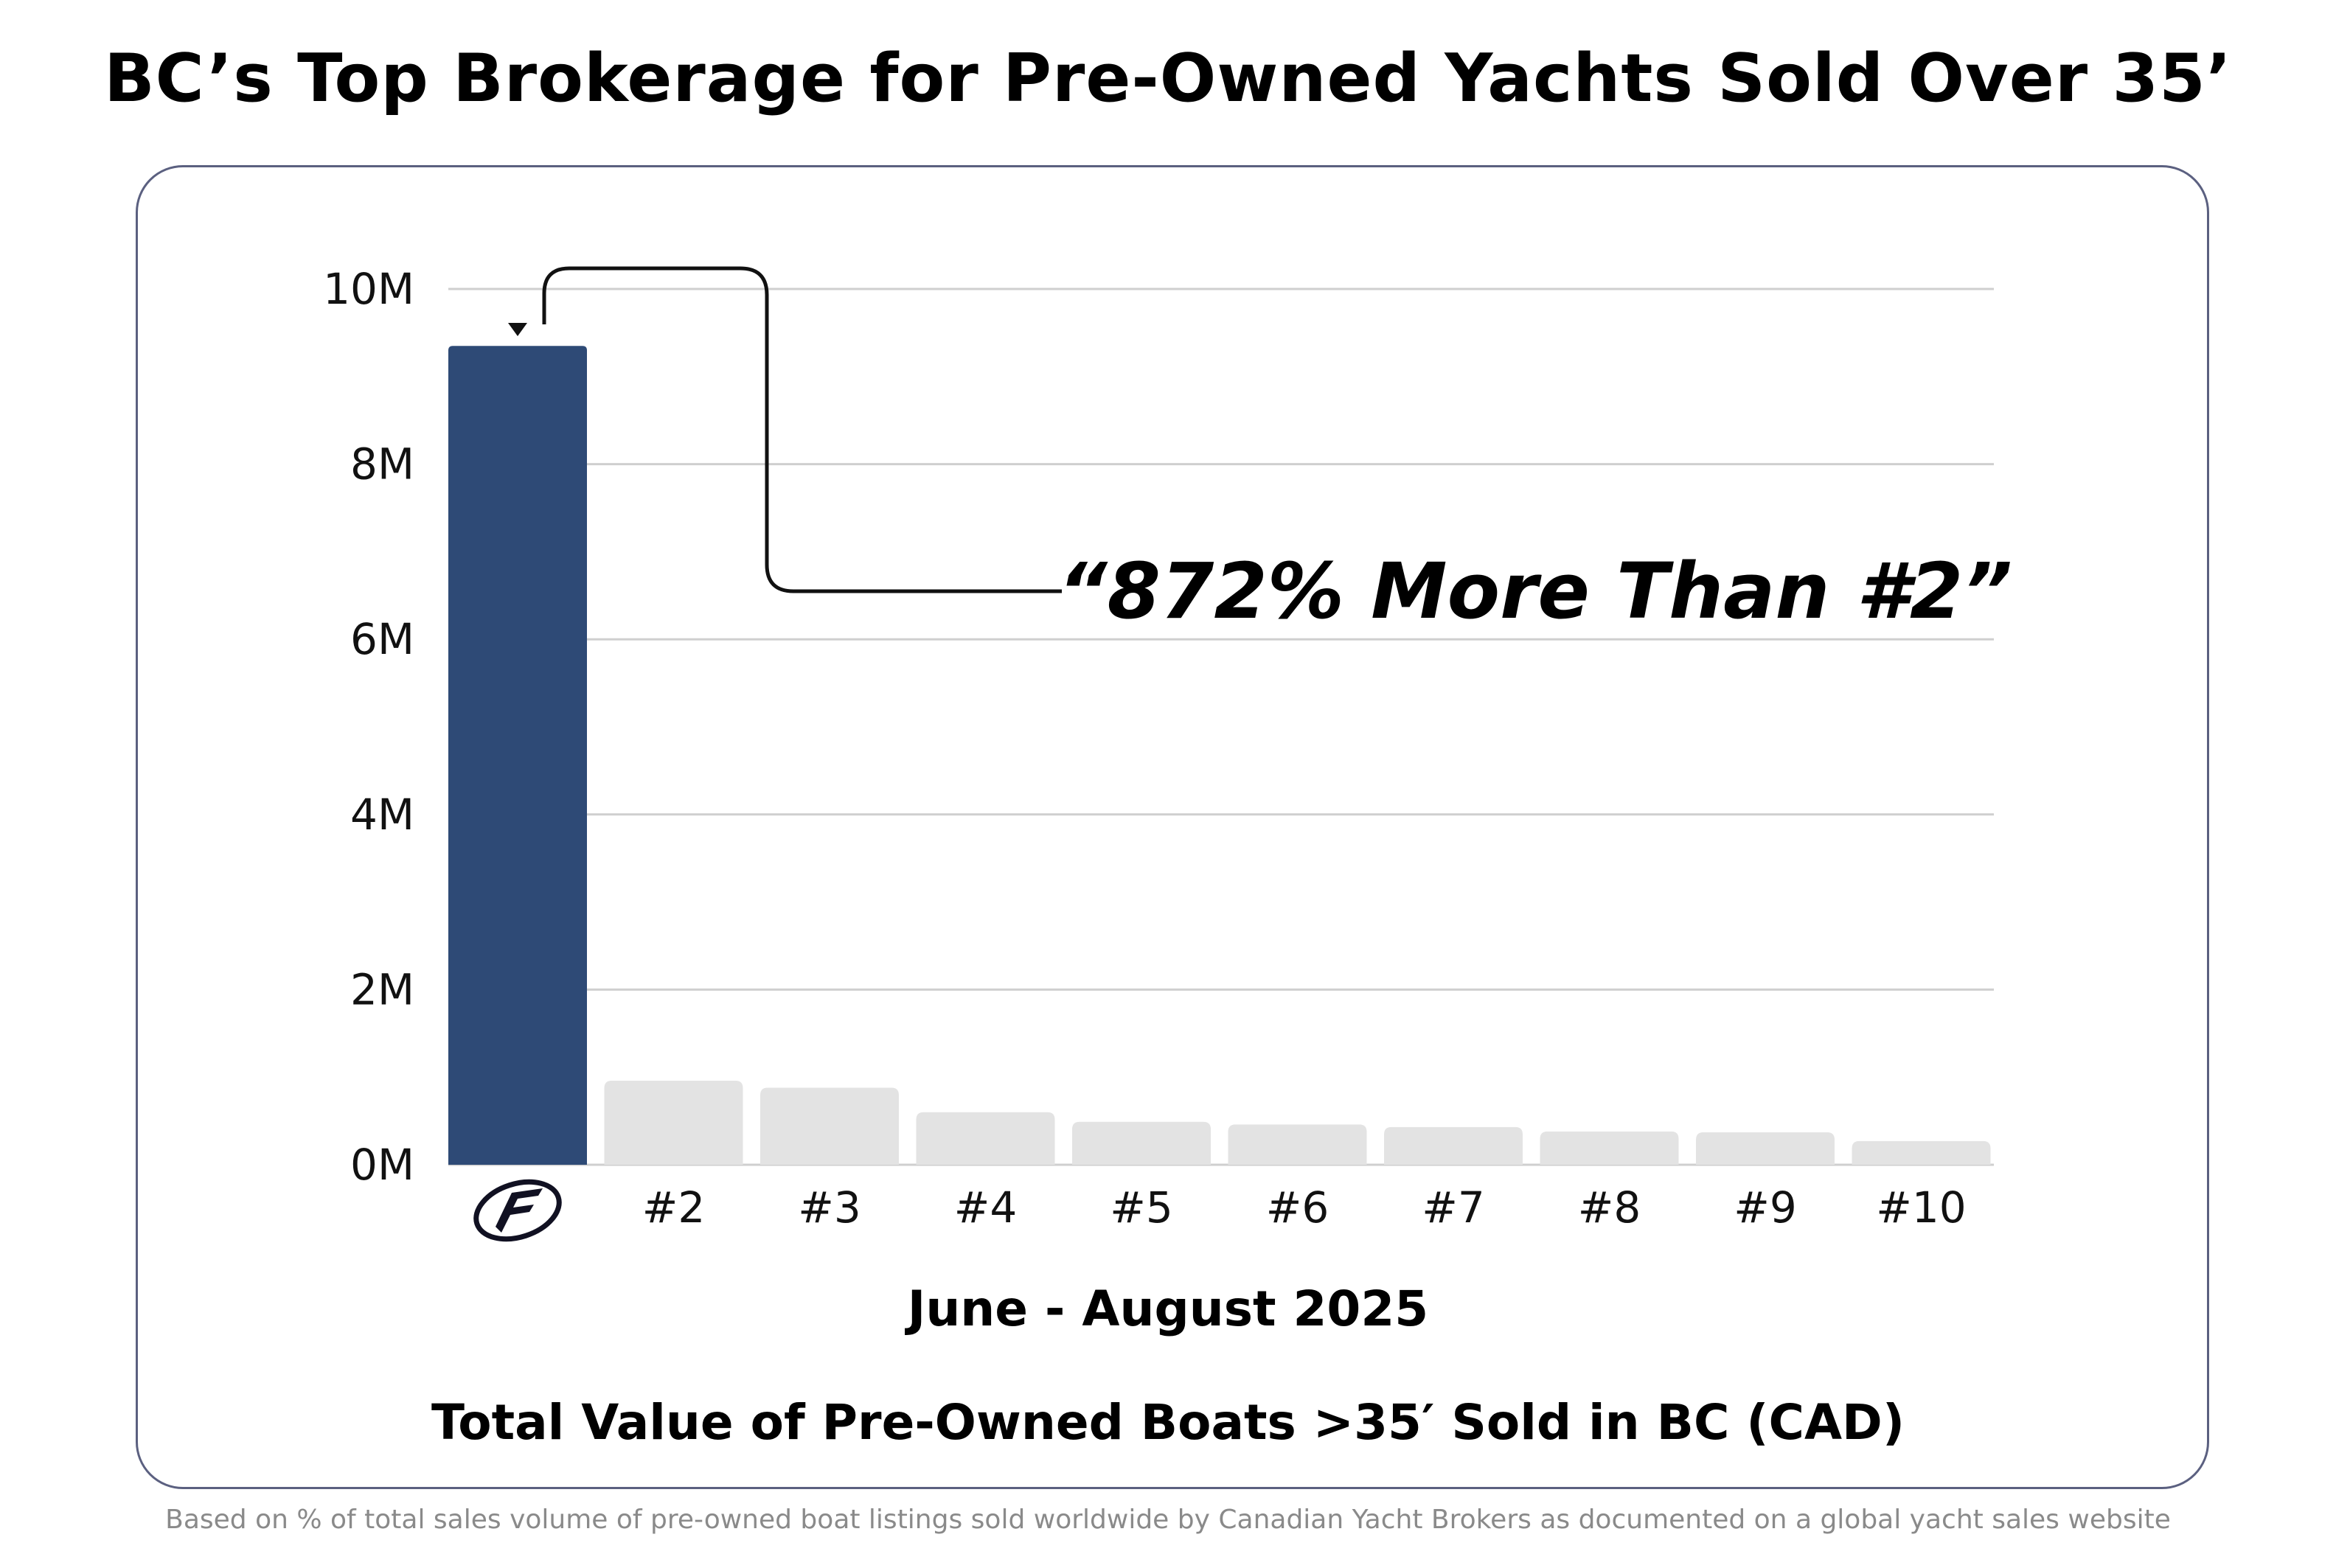 The height and width of the screenshot is (1568, 2336). I want to click on y-tick-label: 4M, so click(382, 815).